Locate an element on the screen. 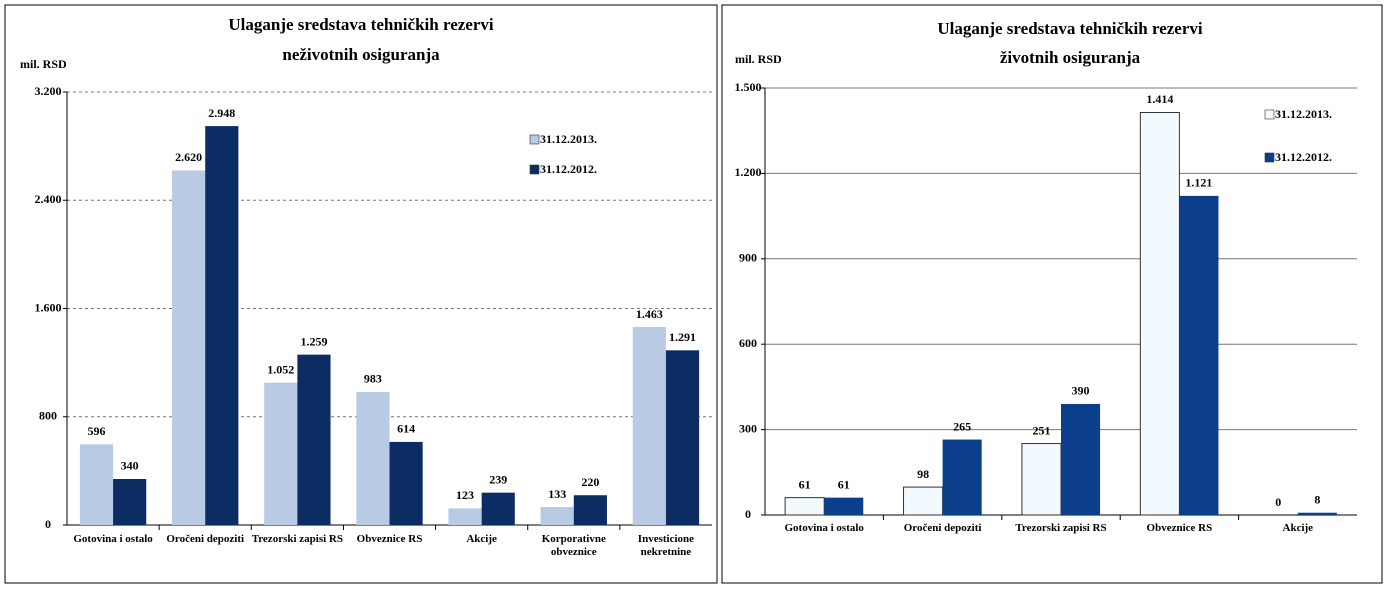 The width and height of the screenshot is (1387, 592). x-tick-label: Korporativne obveznice is located at coordinates (573, 545).